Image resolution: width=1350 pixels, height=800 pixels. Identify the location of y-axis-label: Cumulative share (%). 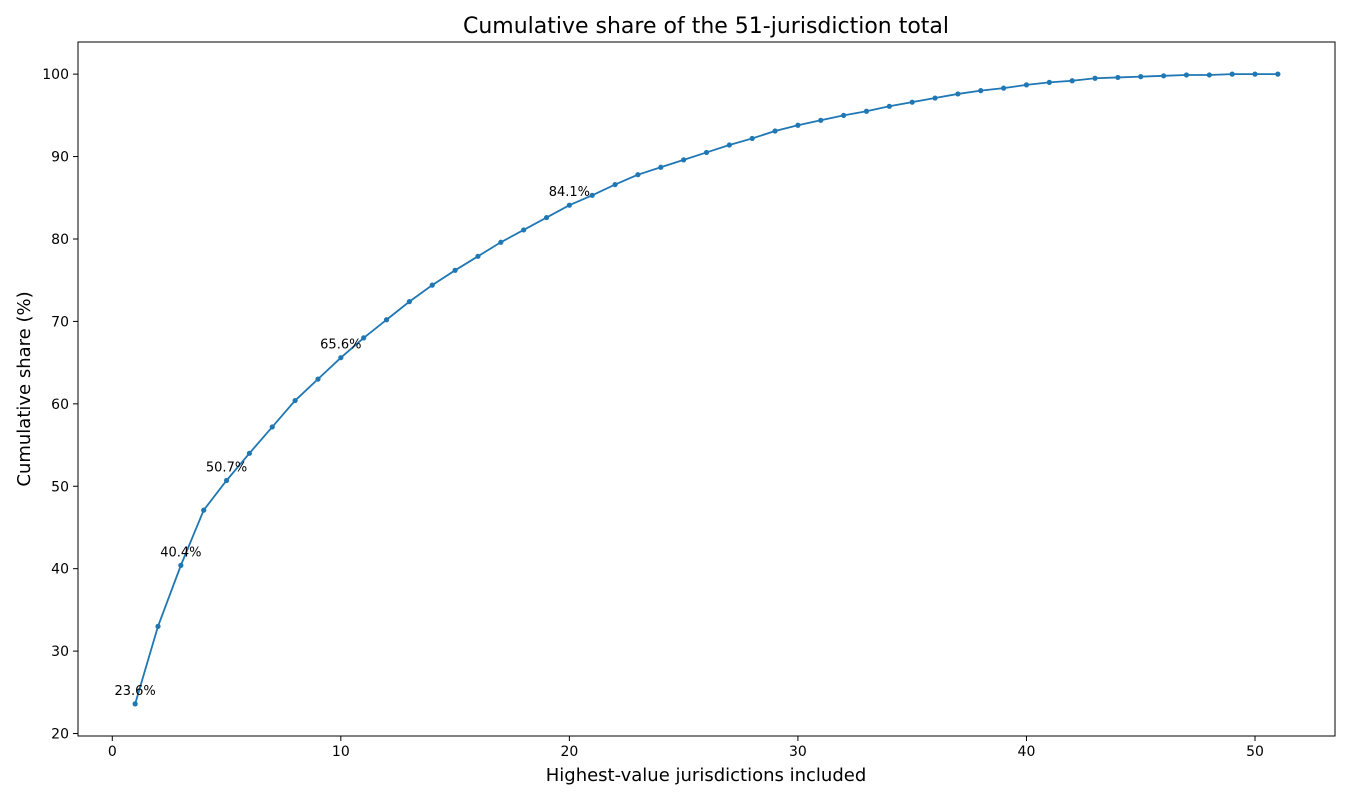
(24, 388).